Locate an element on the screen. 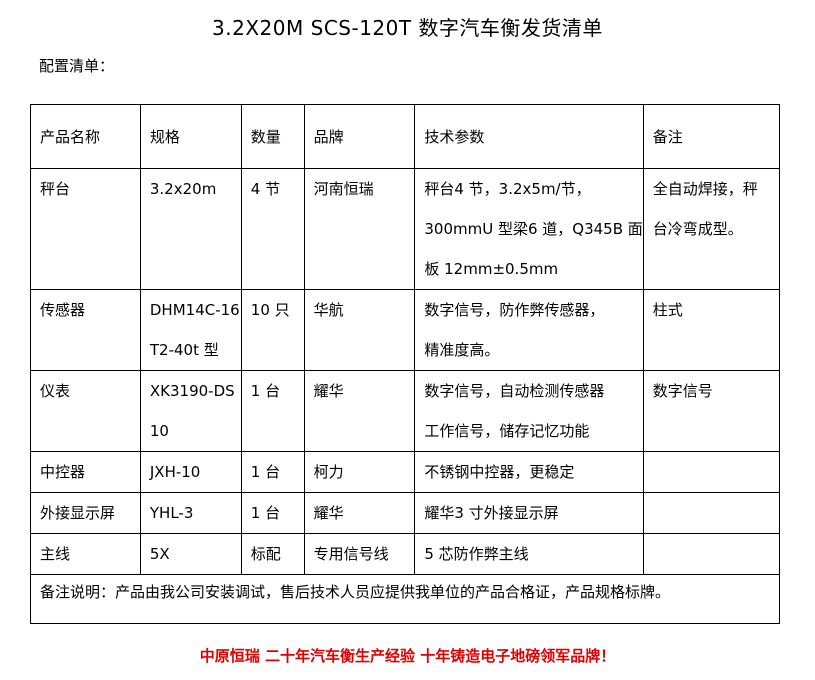 The height and width of the screenshot is (680, 815). table-cell: JXH-10 is located at coordinates (190, 472).